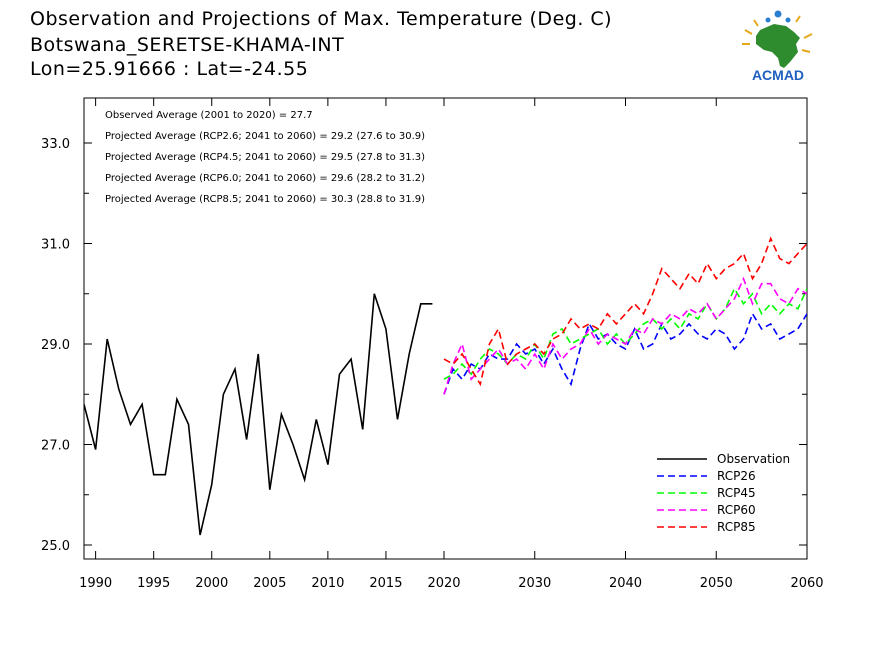 This screenshot has height=659, width=879. Describe the element at coordinates (211, 583) in the screenshot. I see `x-tick-label: 2000` at that location.